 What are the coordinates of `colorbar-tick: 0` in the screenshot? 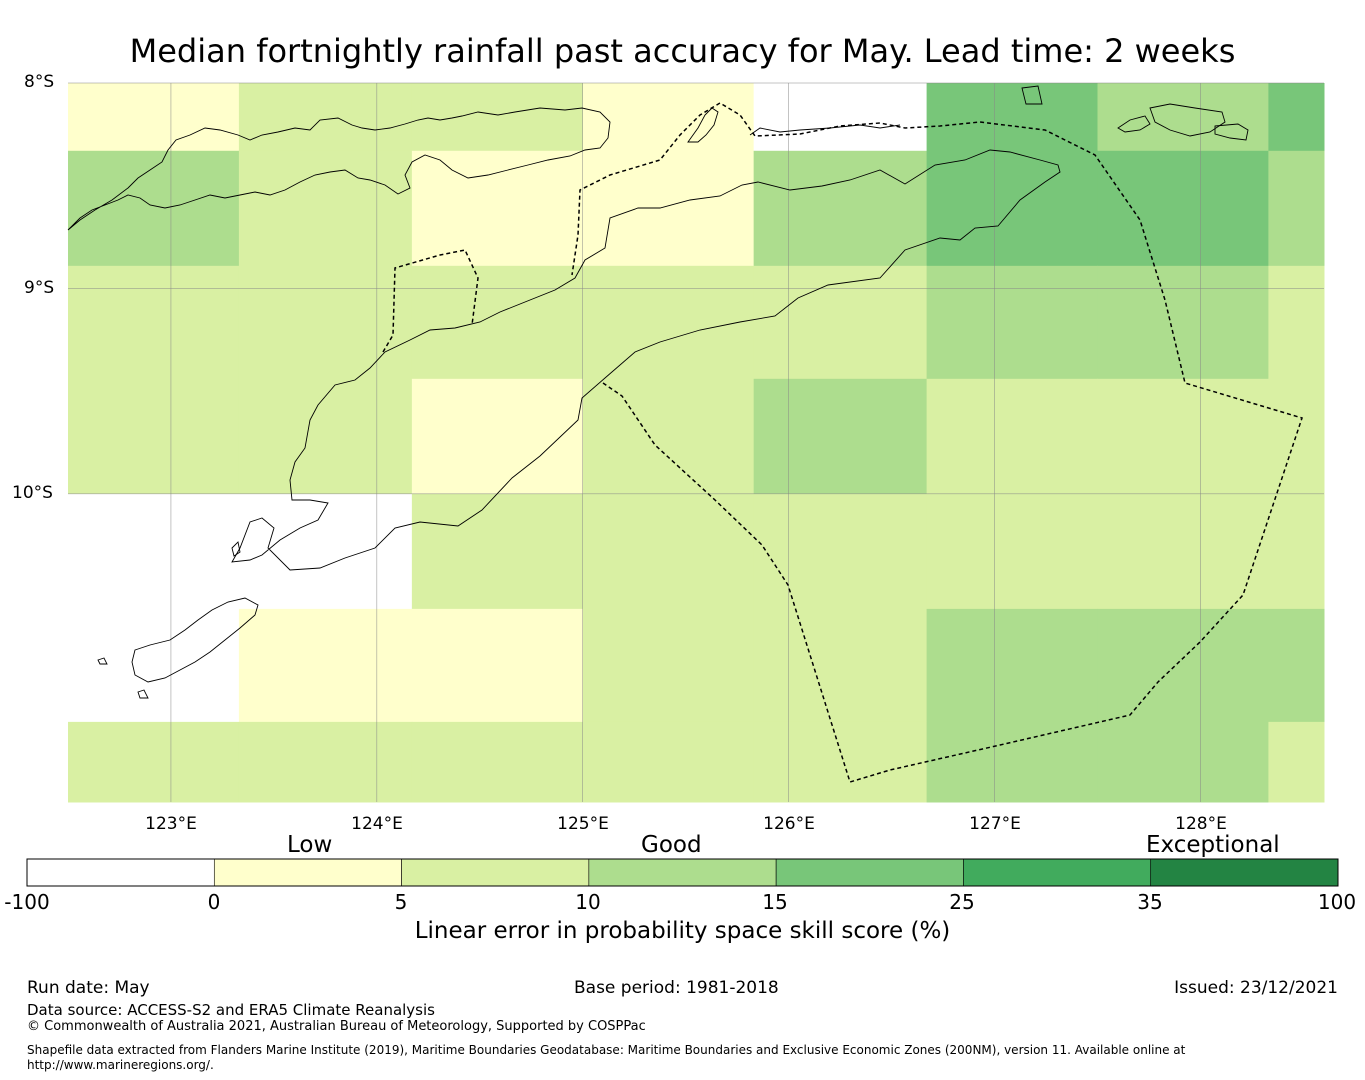 It's located at (214, 902).